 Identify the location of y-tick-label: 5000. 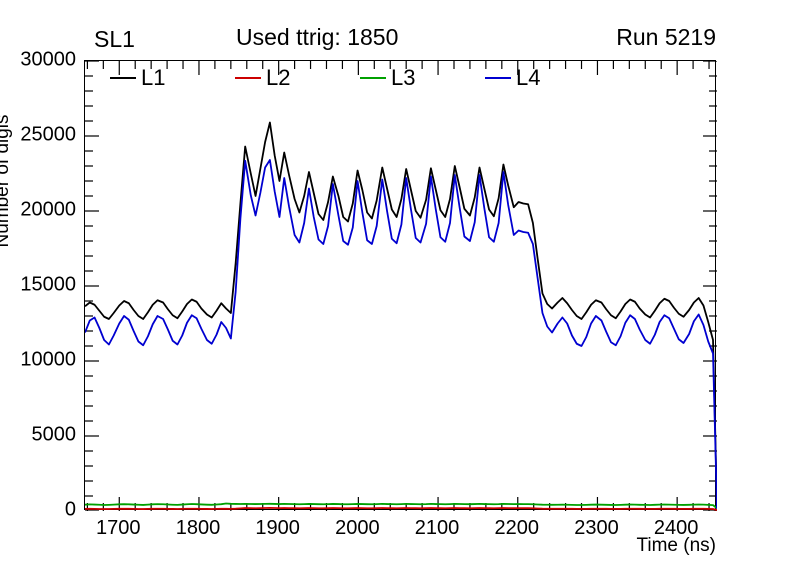
(54, 434).